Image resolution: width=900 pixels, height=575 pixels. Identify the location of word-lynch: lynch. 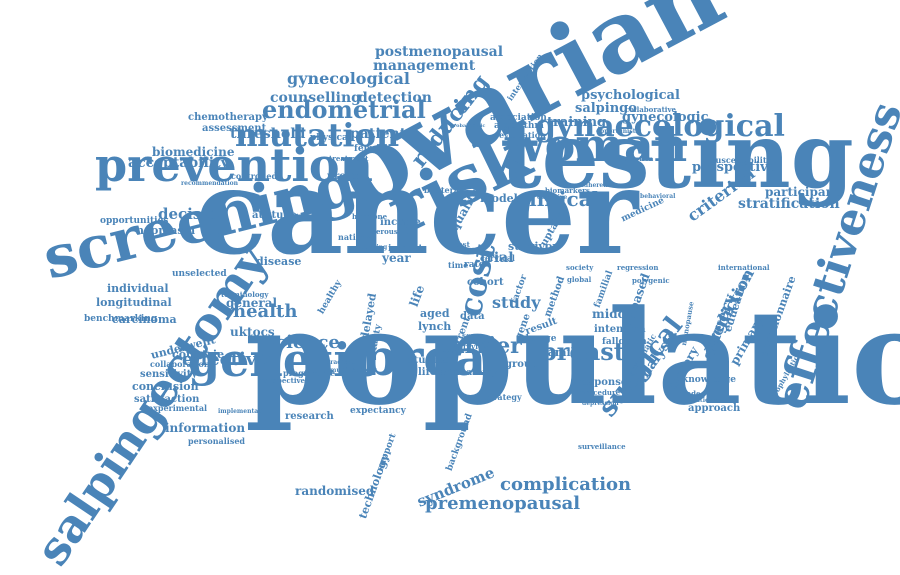
(435, 326).